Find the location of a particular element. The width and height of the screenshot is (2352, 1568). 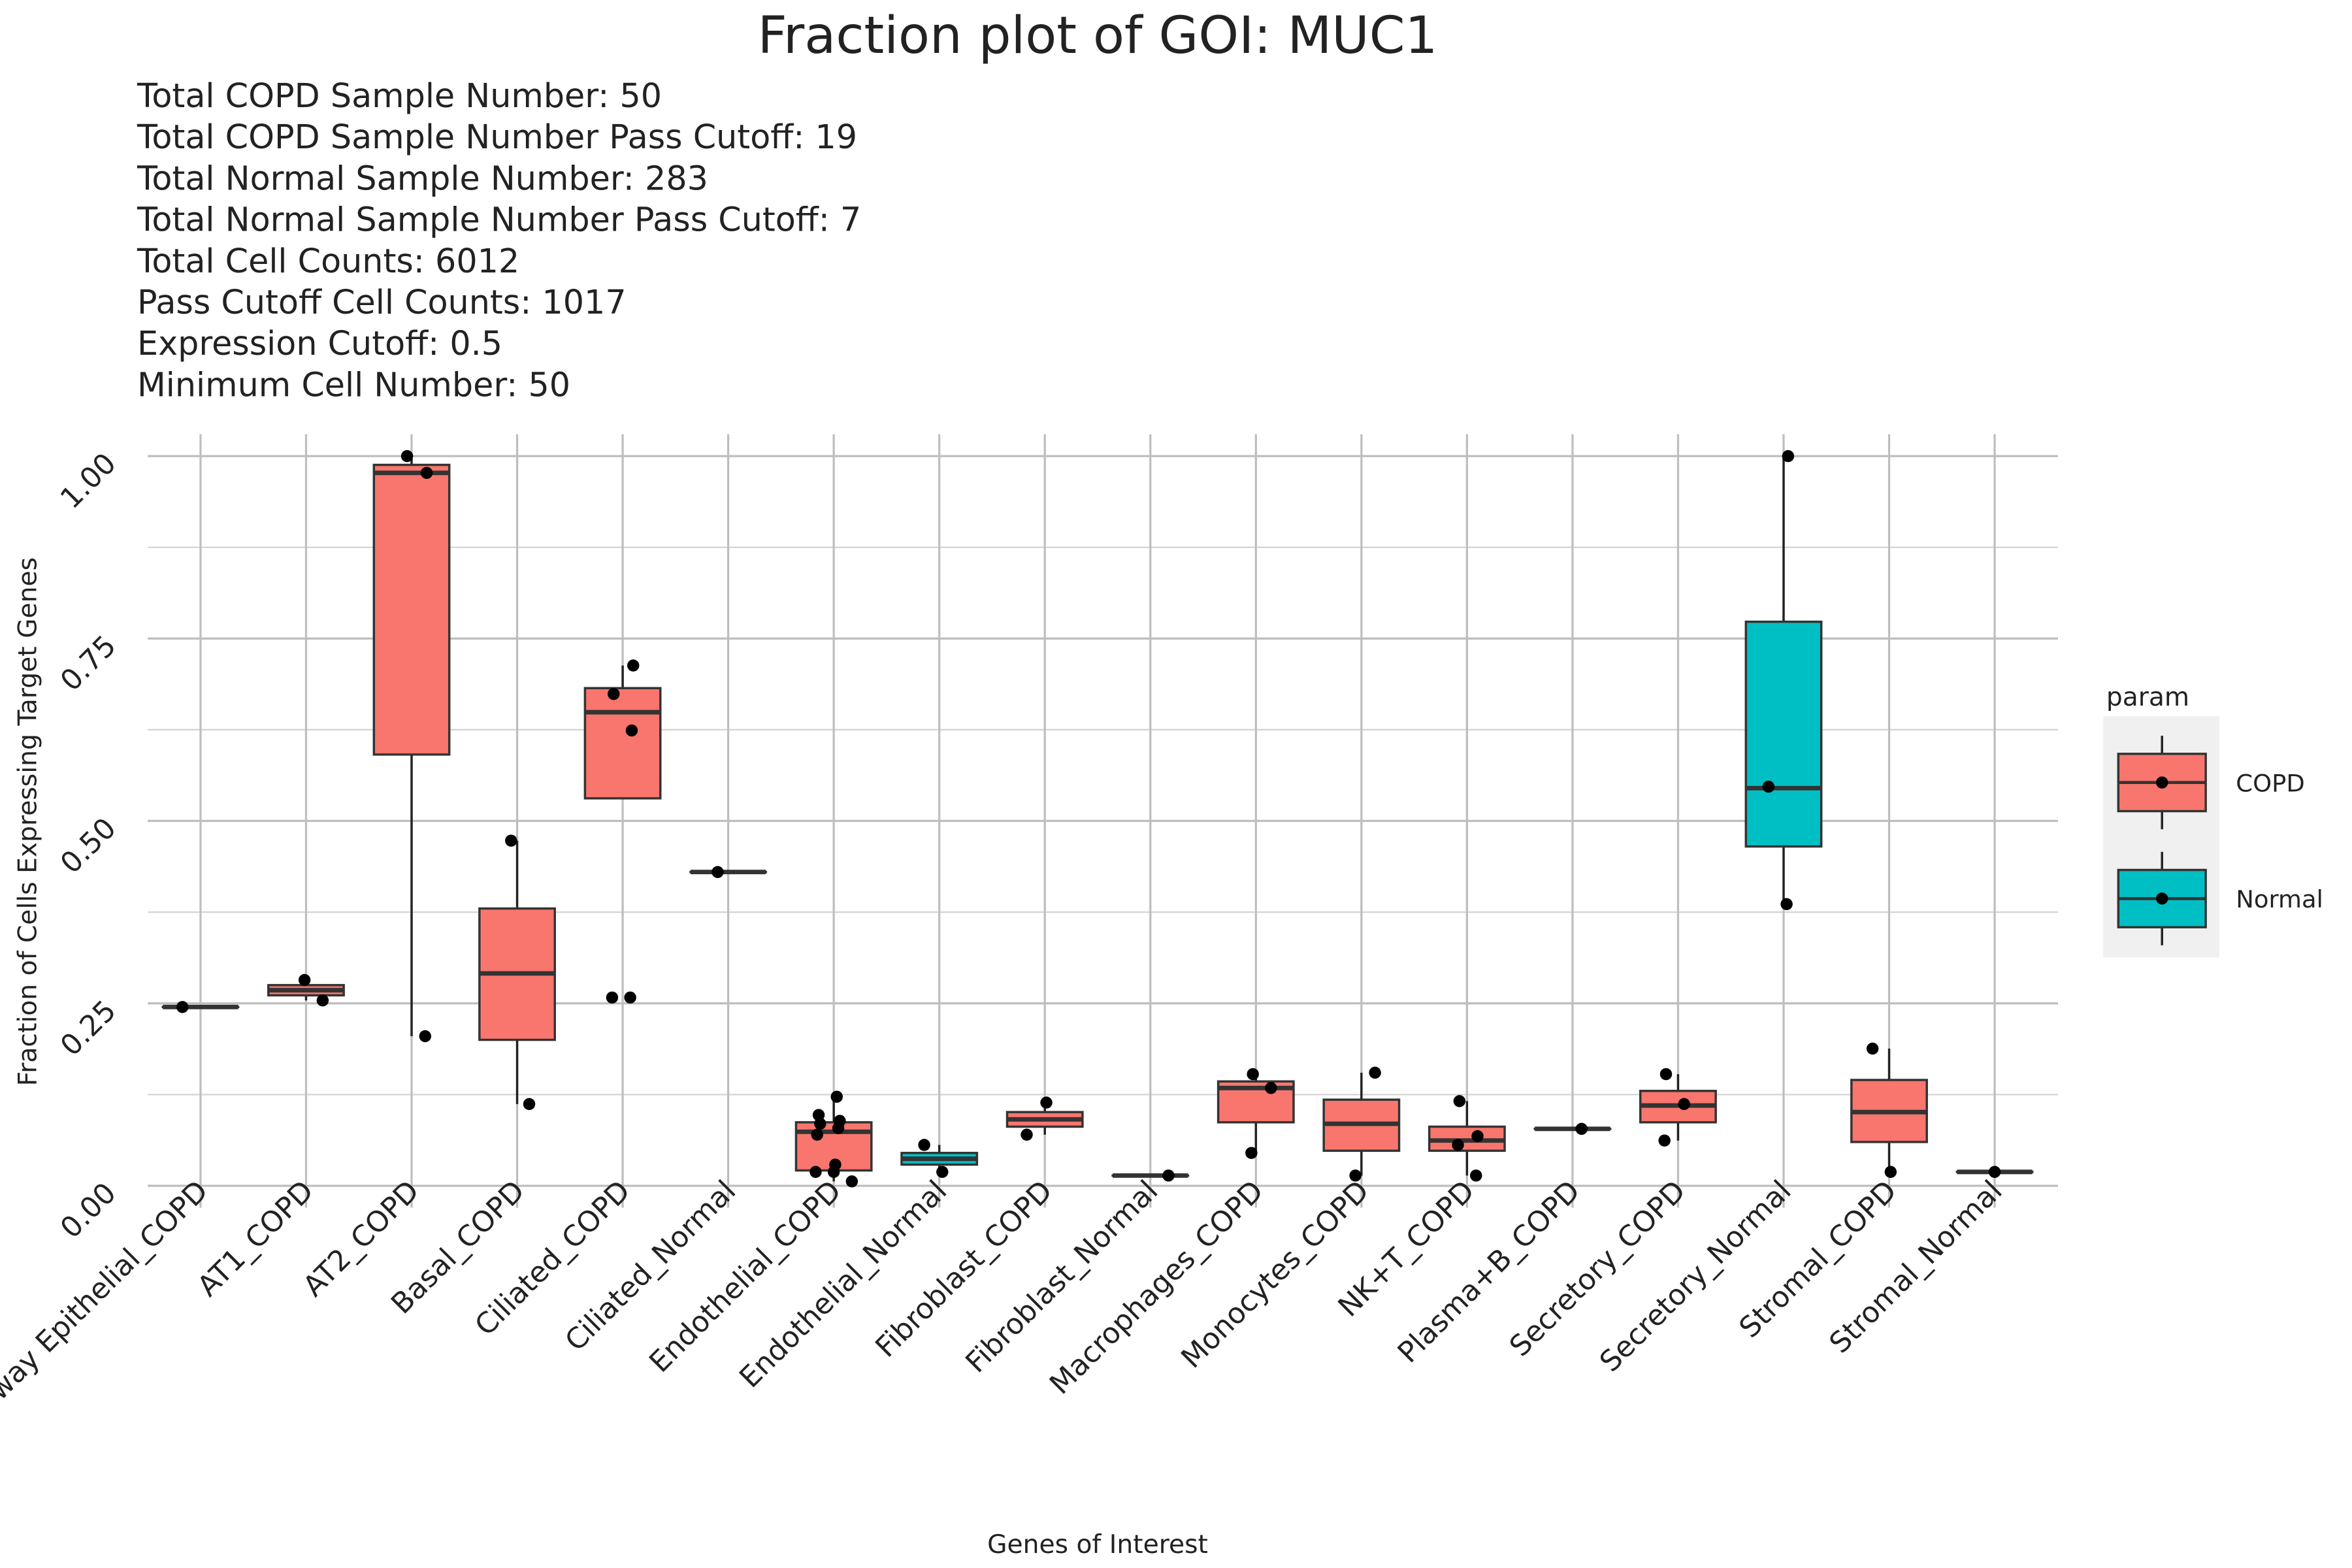

chart-title: Fraction plot of GOI: MUC1 is located at coordinates (1098, 35).